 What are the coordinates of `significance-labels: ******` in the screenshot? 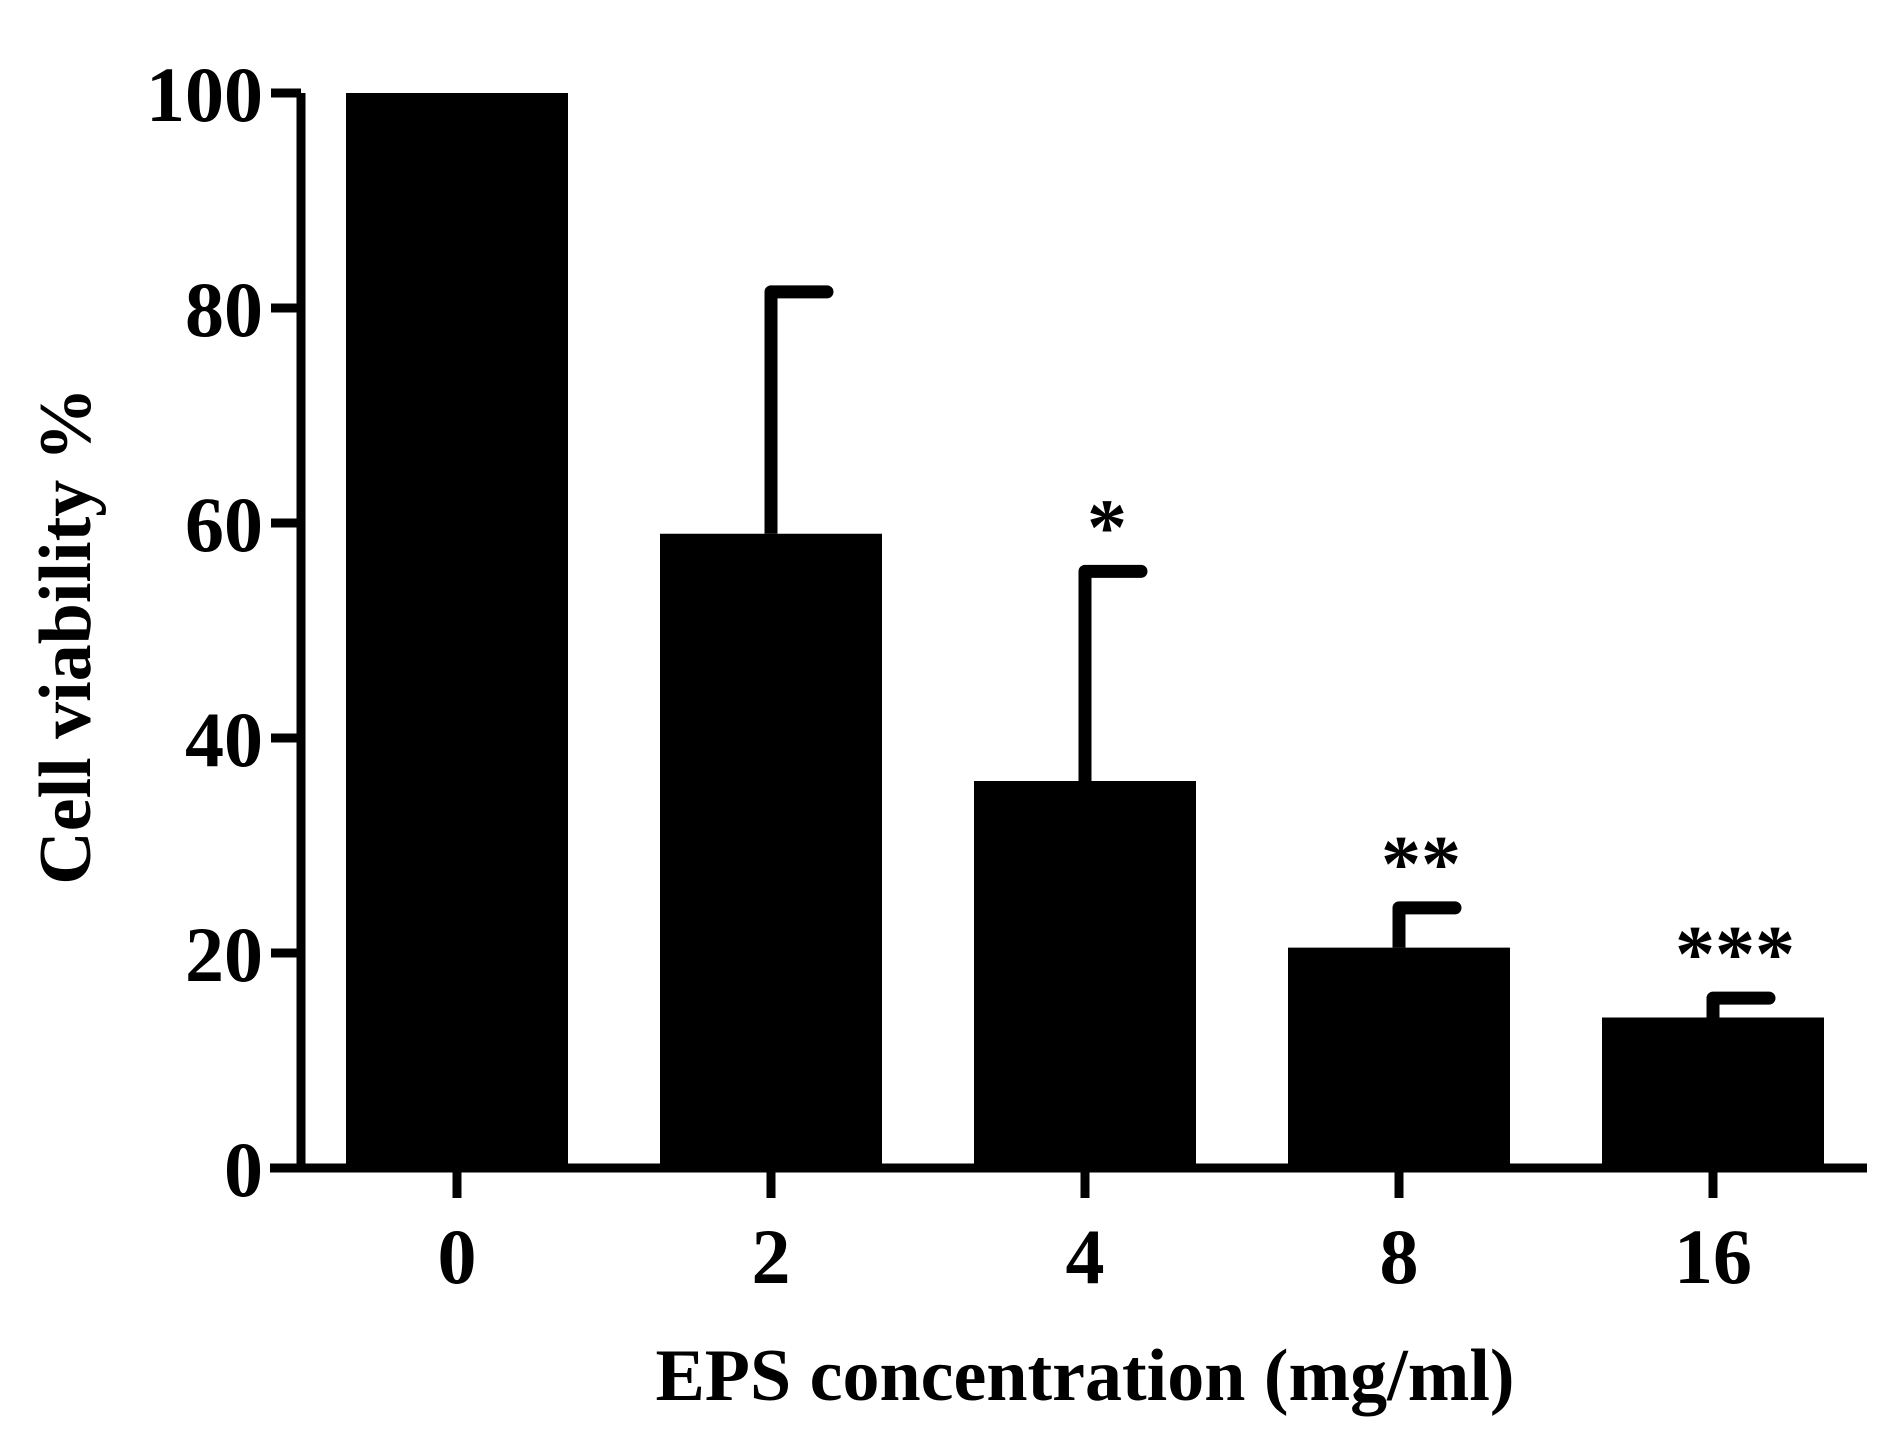 It's located at (1441, 741).